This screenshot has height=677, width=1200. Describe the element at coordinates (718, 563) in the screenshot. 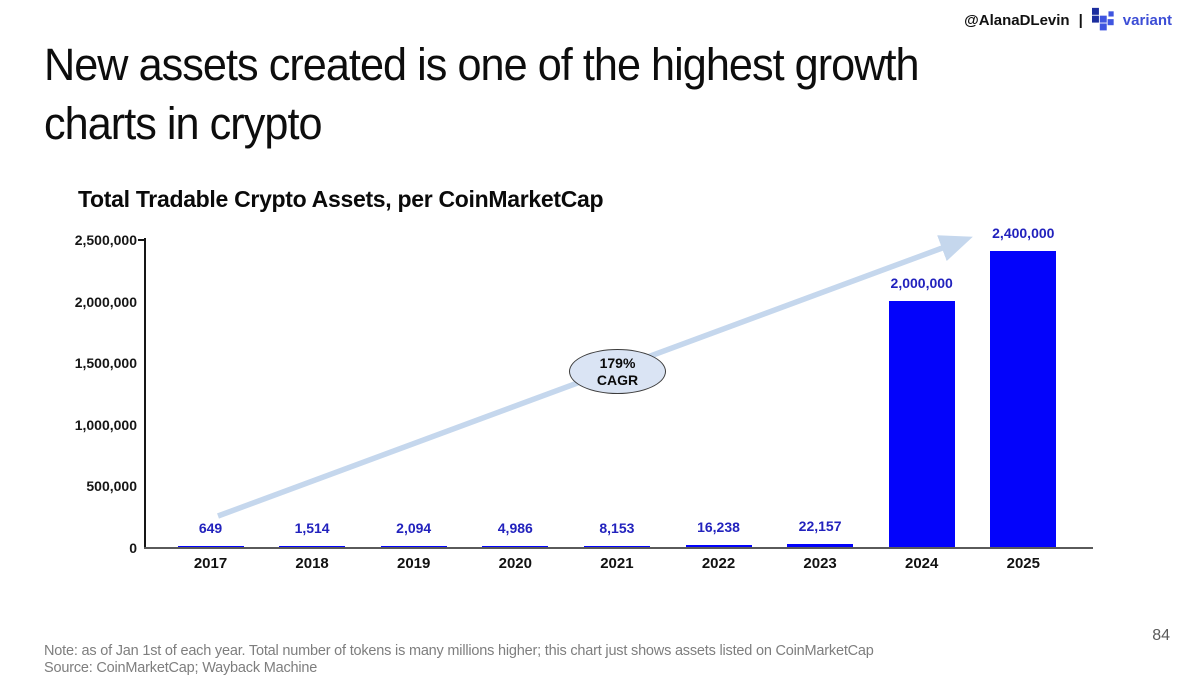

I see `x-tick-label: 2022` at that location.